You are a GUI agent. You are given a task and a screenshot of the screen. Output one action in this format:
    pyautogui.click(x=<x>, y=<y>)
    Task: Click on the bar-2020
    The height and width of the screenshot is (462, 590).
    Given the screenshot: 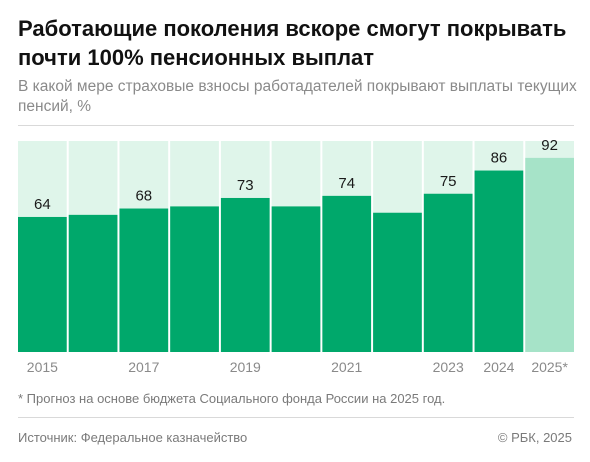 What is the action you would take?
    pyautogui.click(x=296, y=279)
    